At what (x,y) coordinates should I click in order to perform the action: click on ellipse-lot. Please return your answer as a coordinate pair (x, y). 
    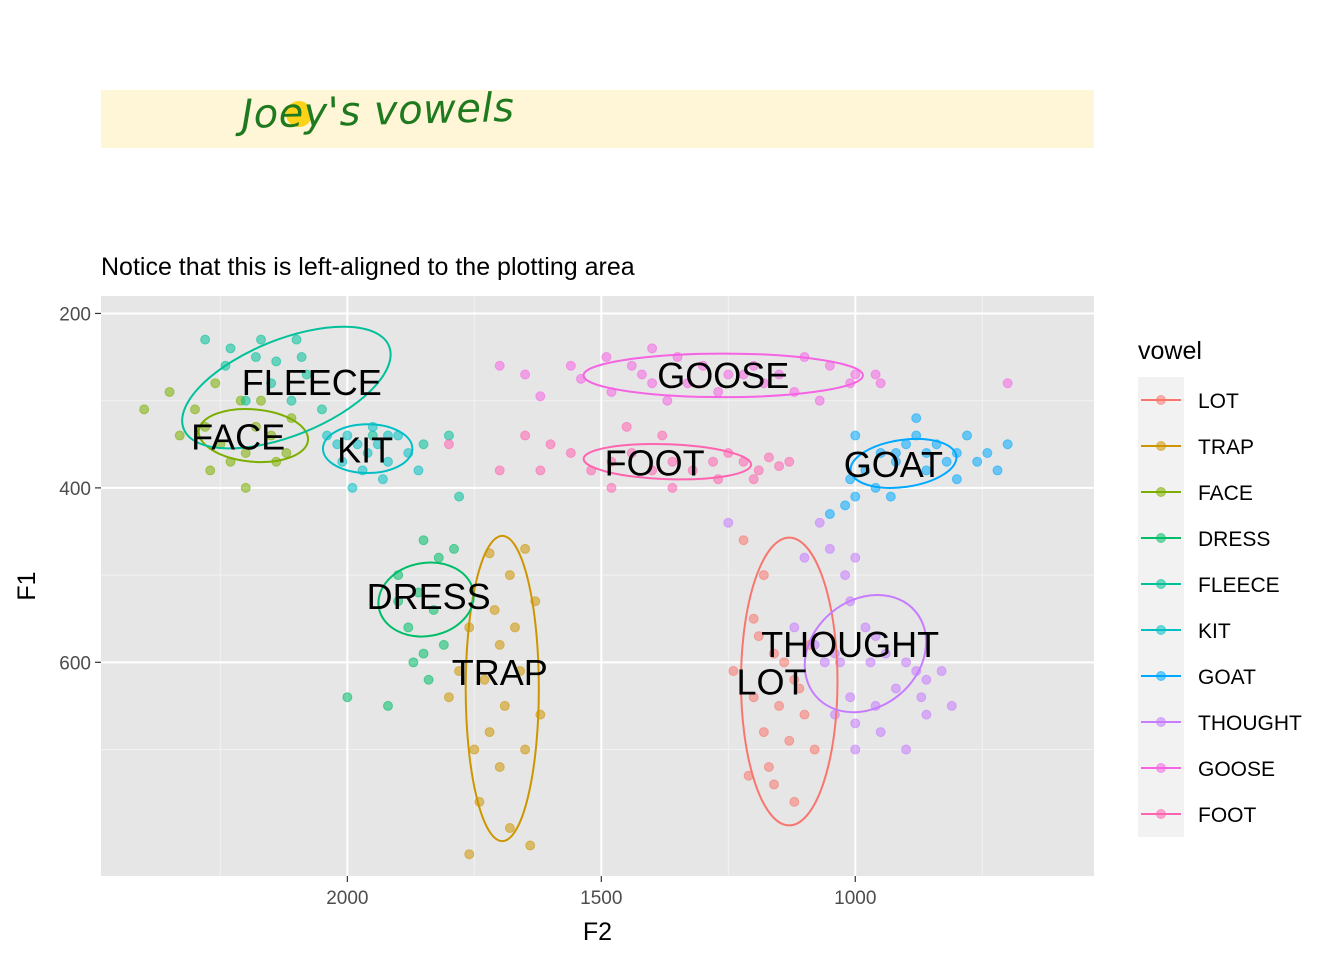
    Looking at the image, I should click on (789, 681).